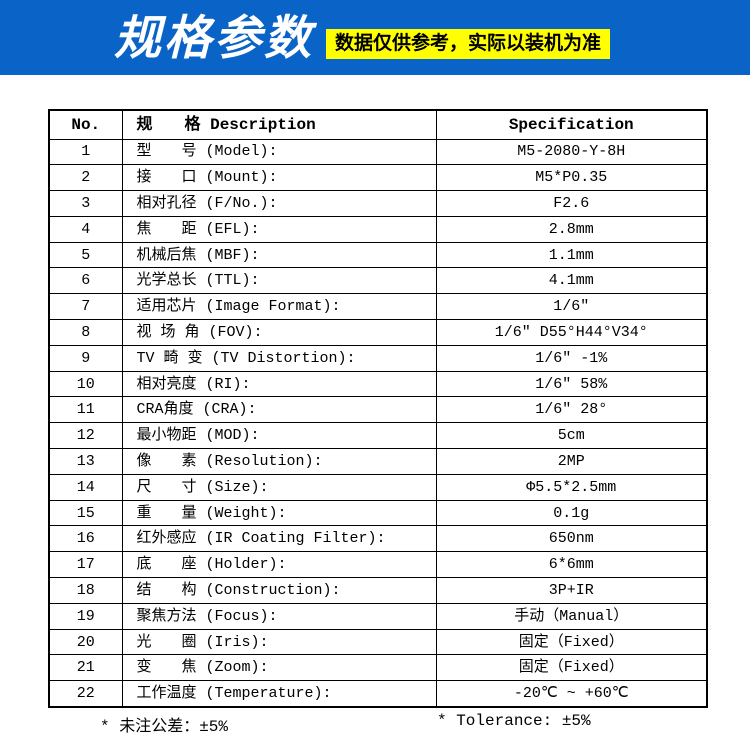  What do you see at coordinates (468, 43) in the screenshot?
I see `disclaimer-badge: 数据仅供参考，实际以装机为准` at bounding box center [468, 43].